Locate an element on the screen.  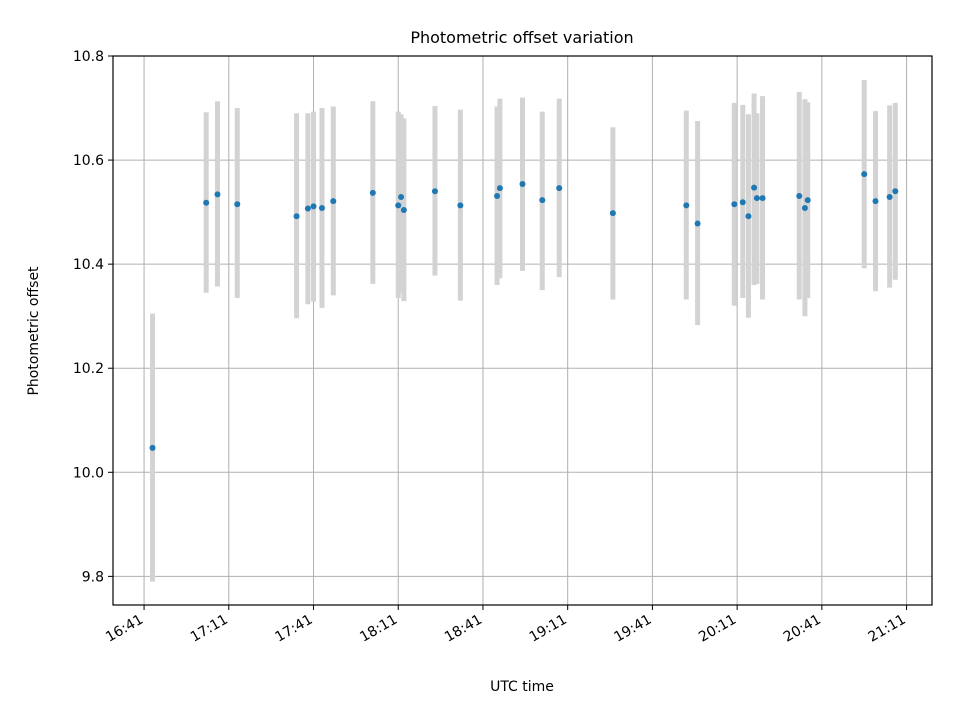
y-tick-label: 10.4 is located at coordinates (88, 265).